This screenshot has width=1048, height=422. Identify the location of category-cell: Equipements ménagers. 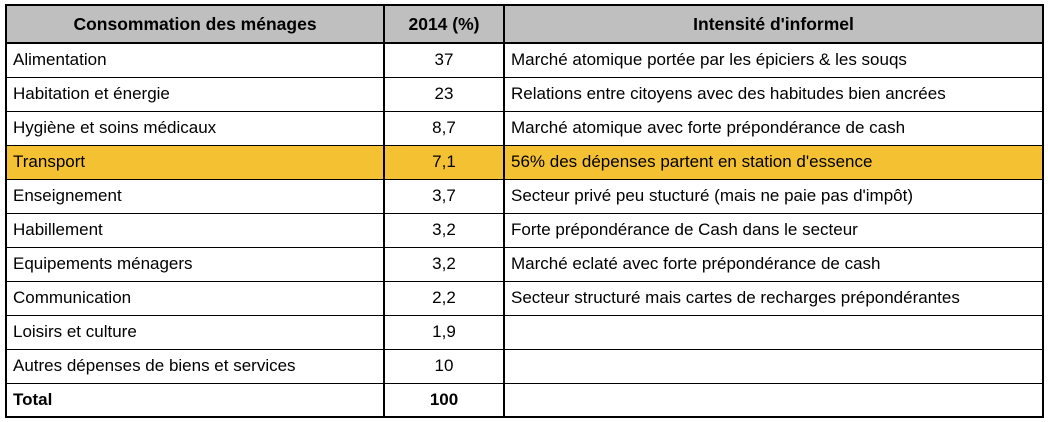
(195, 264).